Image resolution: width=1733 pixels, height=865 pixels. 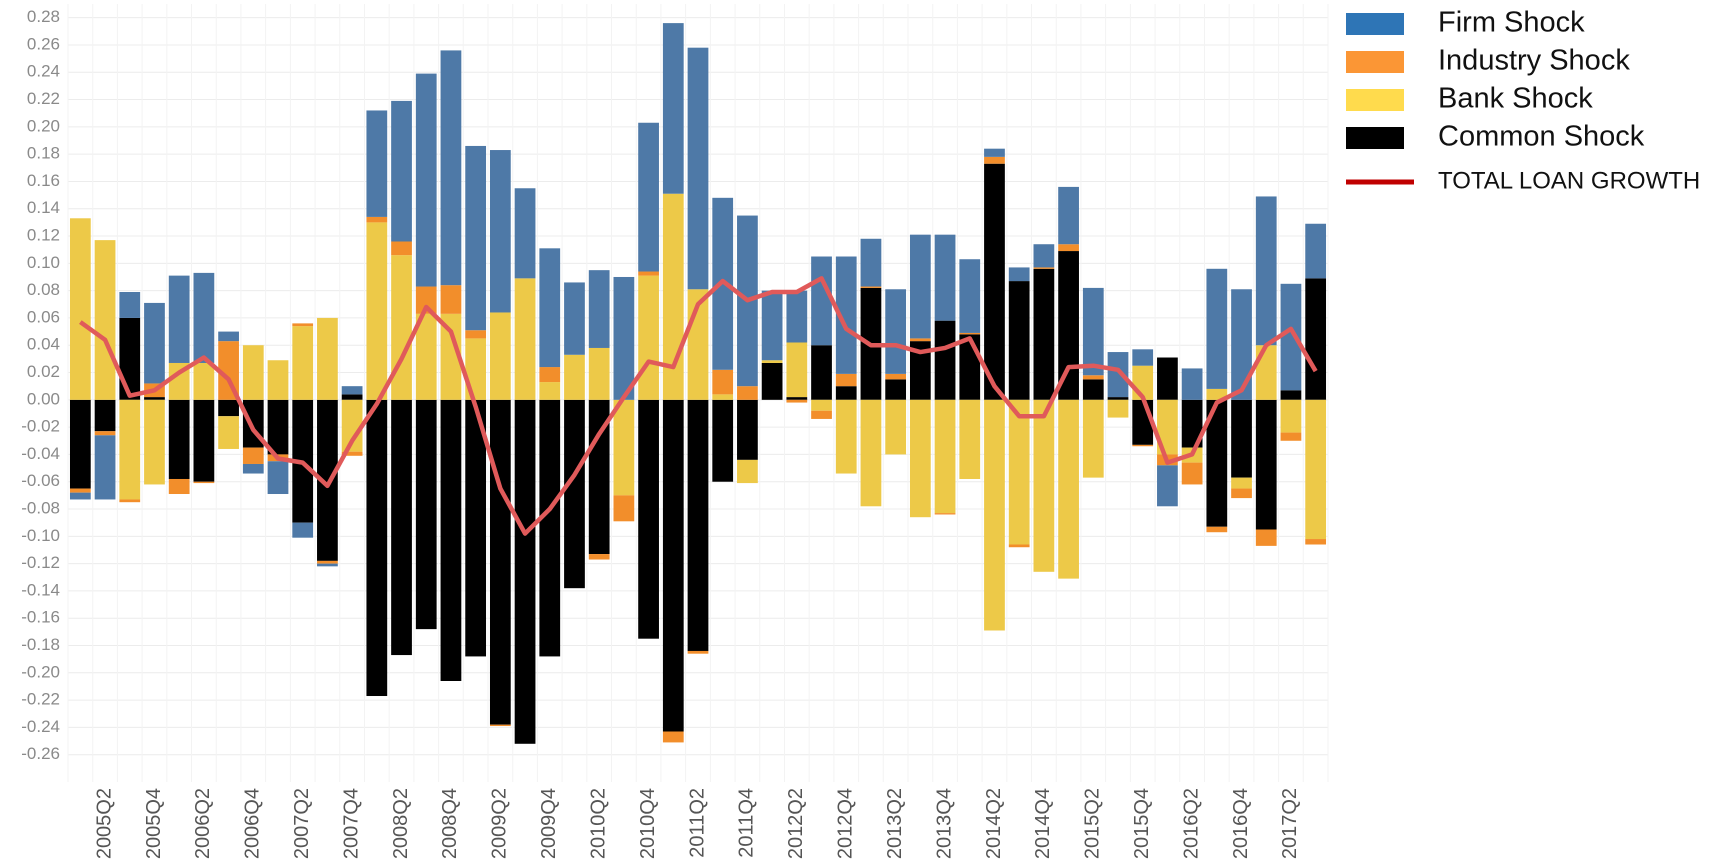 I want to click on y-tick-label: 0.28, so click(x=43, y=16).